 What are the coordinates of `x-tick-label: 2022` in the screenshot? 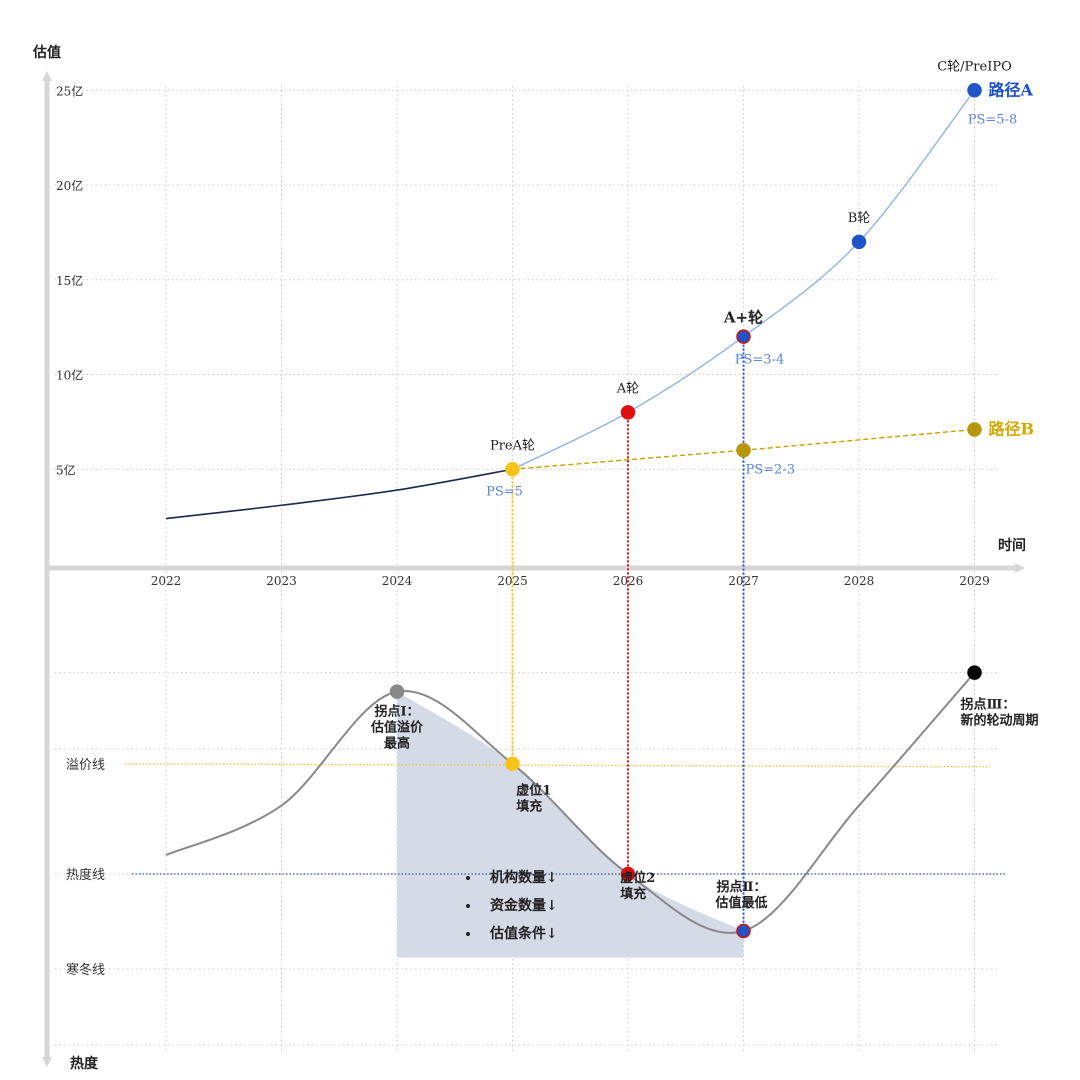 It's located at (166, 581).